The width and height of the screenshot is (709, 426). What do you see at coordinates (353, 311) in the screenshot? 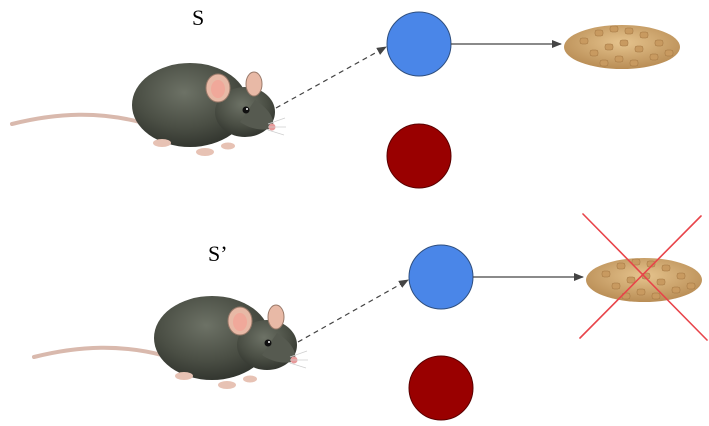
I see `dashed-arrow-bottom` at bounding box center [353, 311].